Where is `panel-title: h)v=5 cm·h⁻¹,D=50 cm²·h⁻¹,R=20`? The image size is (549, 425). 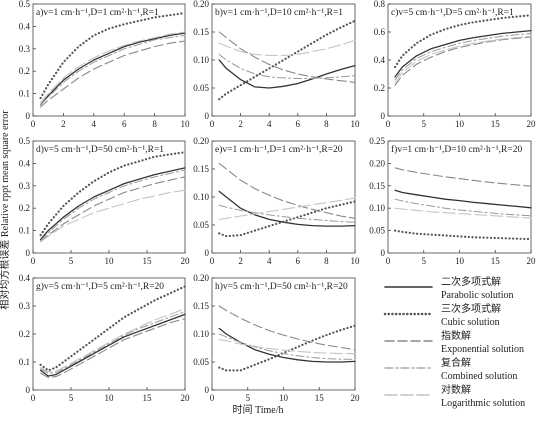
panel-title: h)v=5 cm·h⁻¹,D=50 cm²·h⁻¹,R=20 is located at coordinates (281, 286).